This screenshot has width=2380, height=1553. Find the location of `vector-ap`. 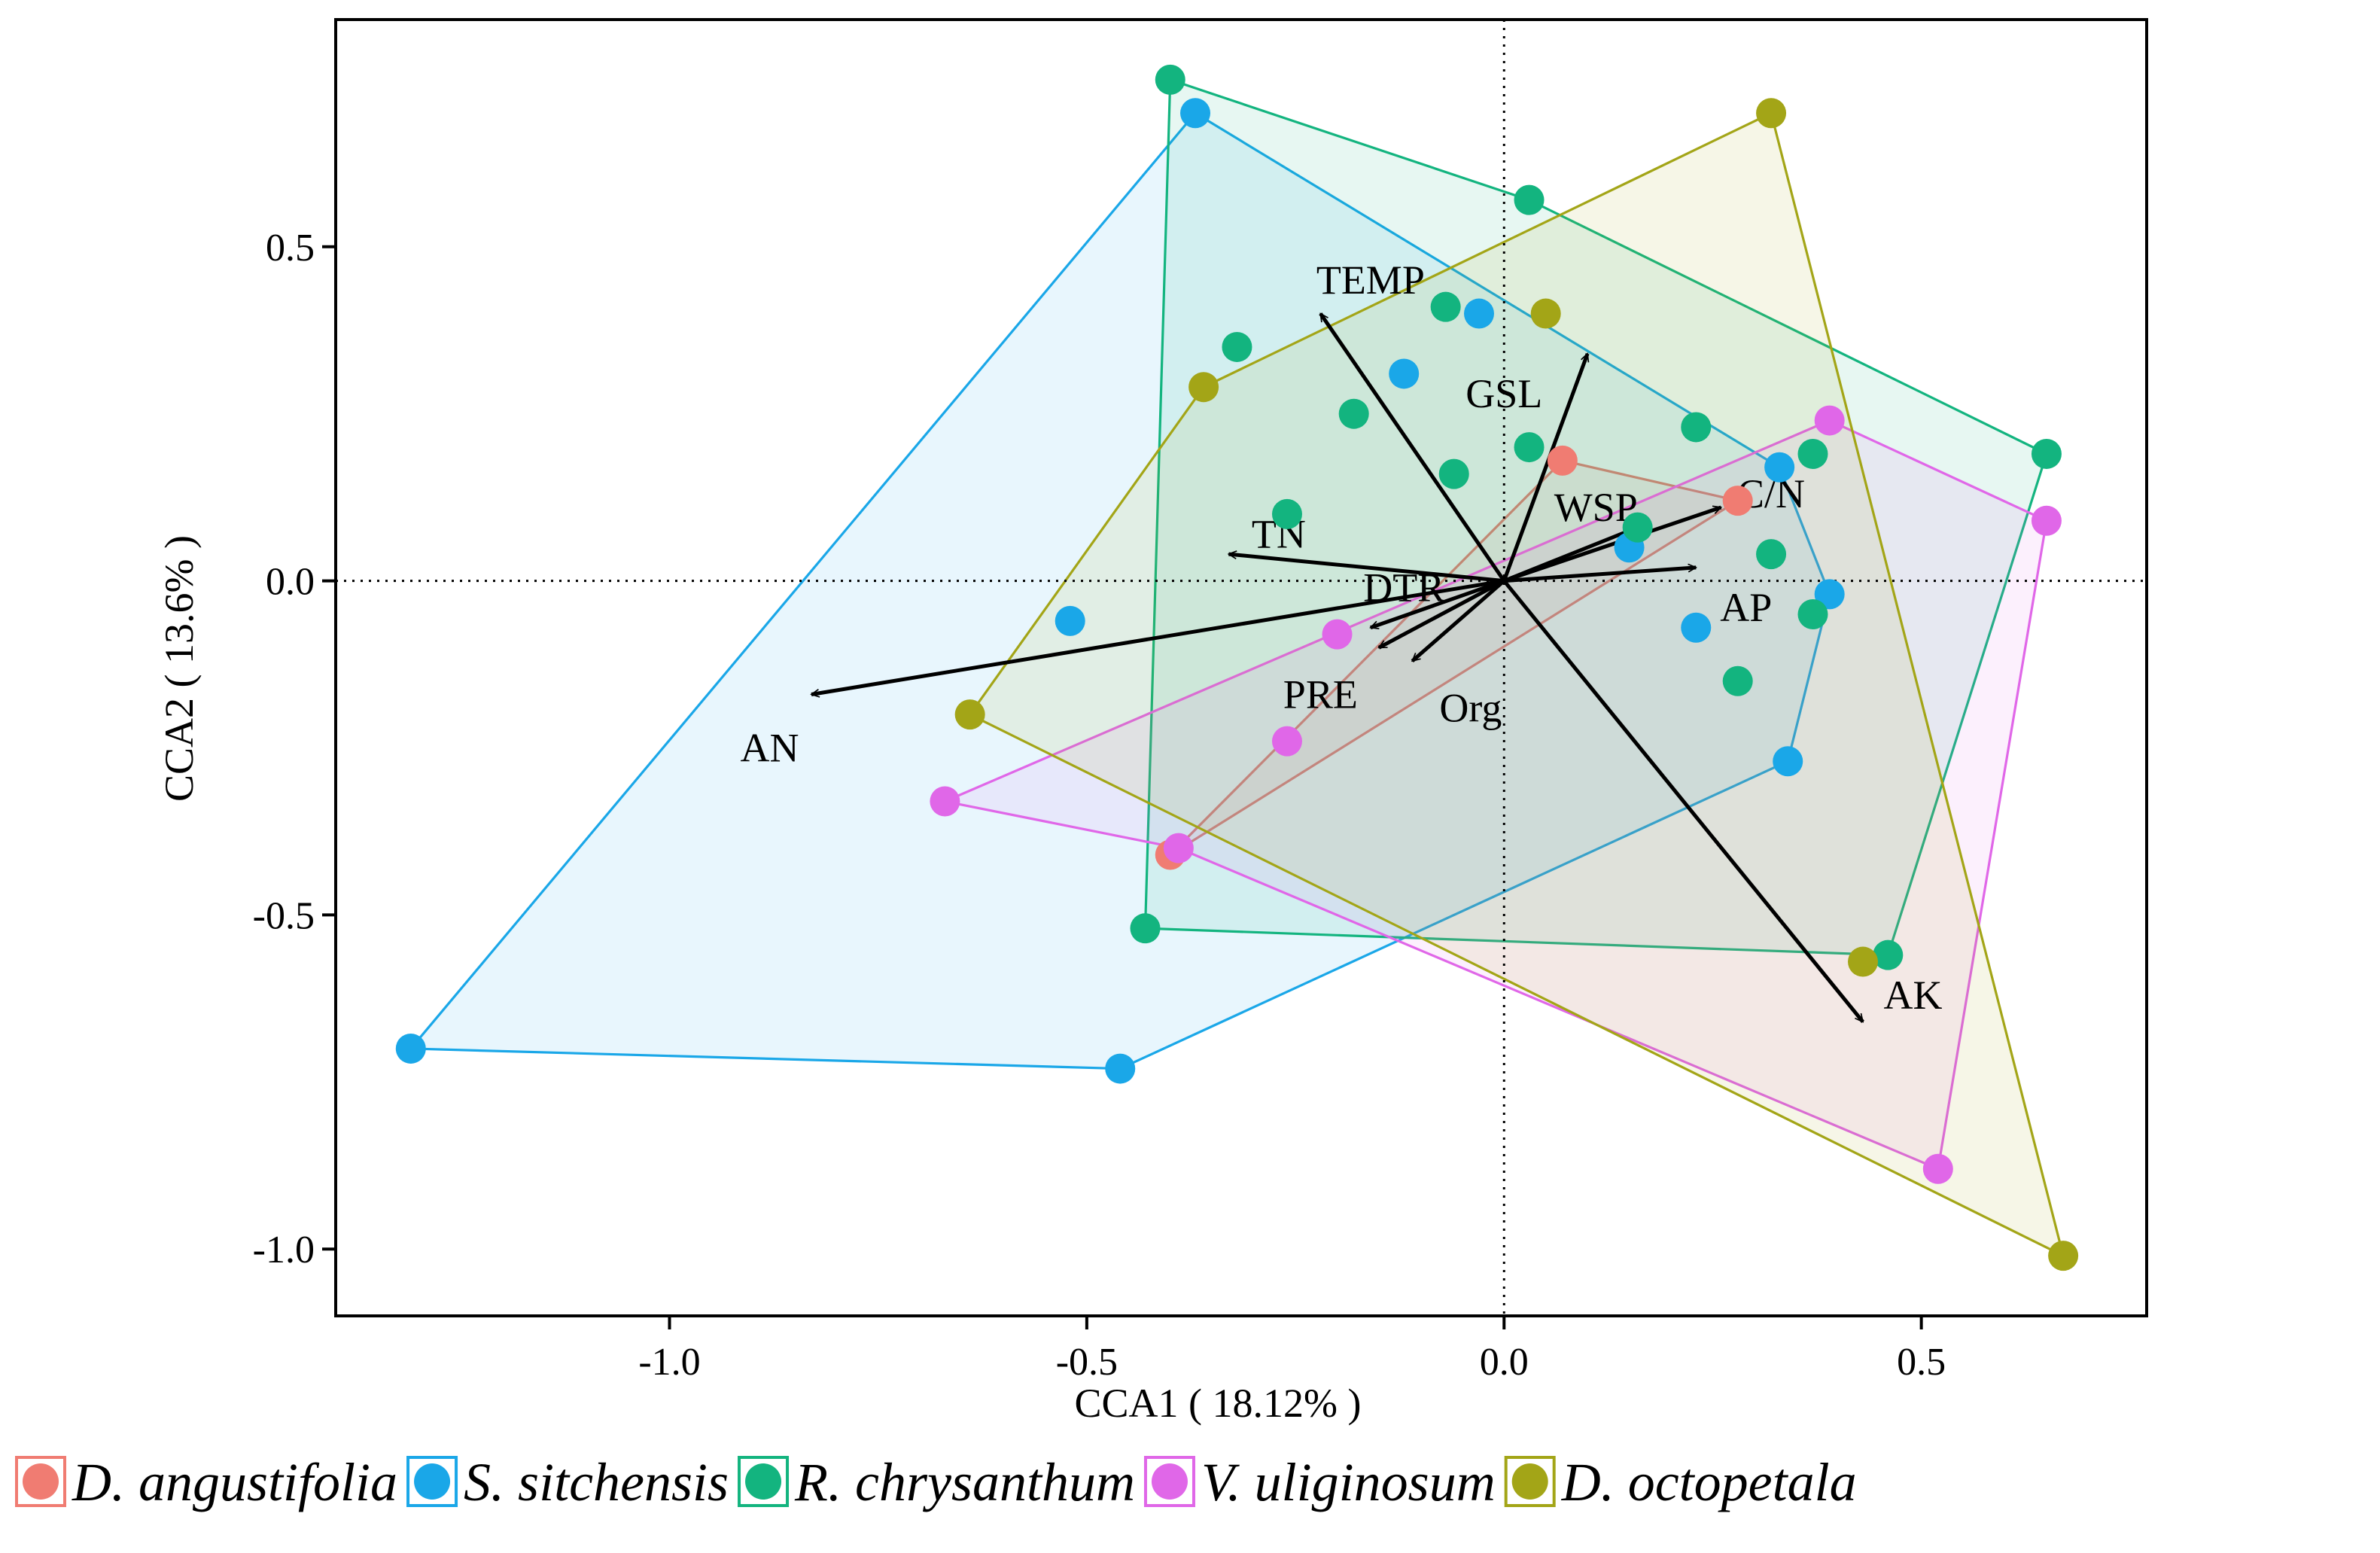

vector-ap is located at coordinates (1600, 575).